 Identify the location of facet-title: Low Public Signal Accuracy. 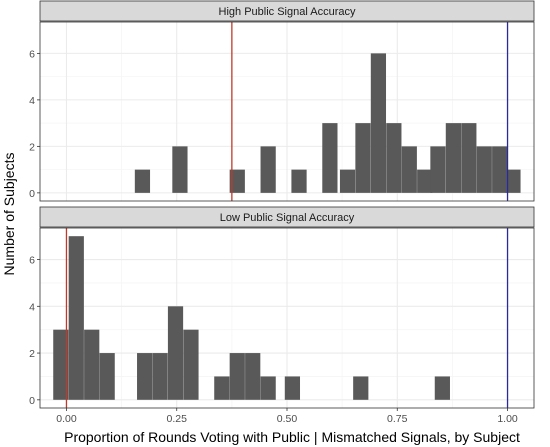
(287, 218).